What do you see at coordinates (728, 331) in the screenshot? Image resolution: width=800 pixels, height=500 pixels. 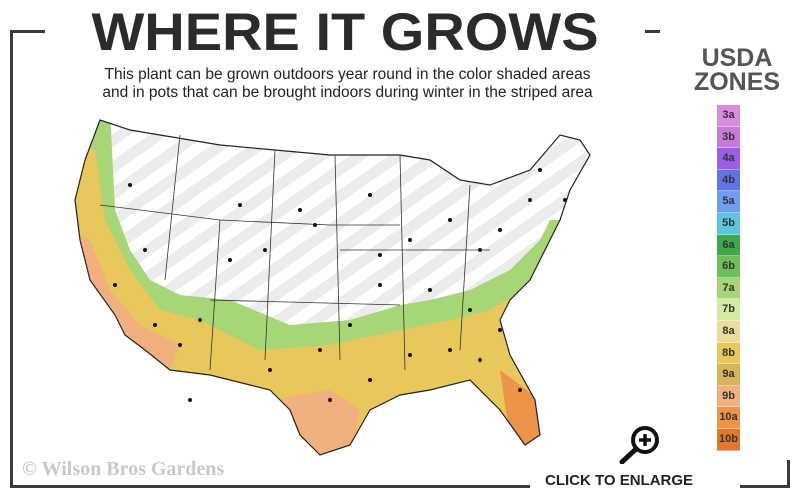 I see `legend-zone-8a: 8a` at bounding box center [728, 331].